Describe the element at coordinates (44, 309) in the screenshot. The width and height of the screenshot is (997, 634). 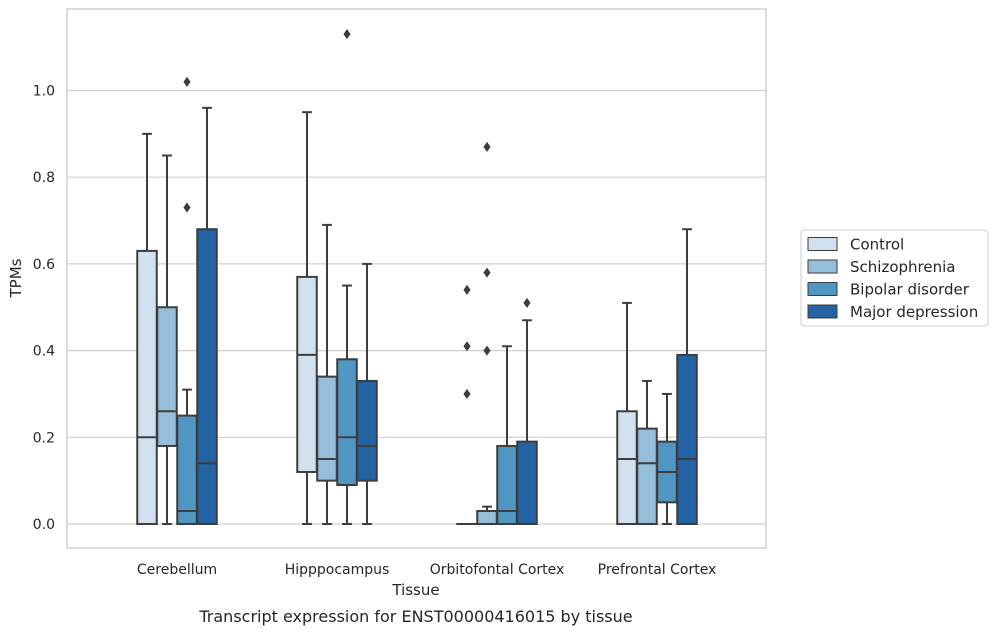
I see `y-tick-labels: 0.0 0.2 0.4 0.6 0.8 1.0` at that location.